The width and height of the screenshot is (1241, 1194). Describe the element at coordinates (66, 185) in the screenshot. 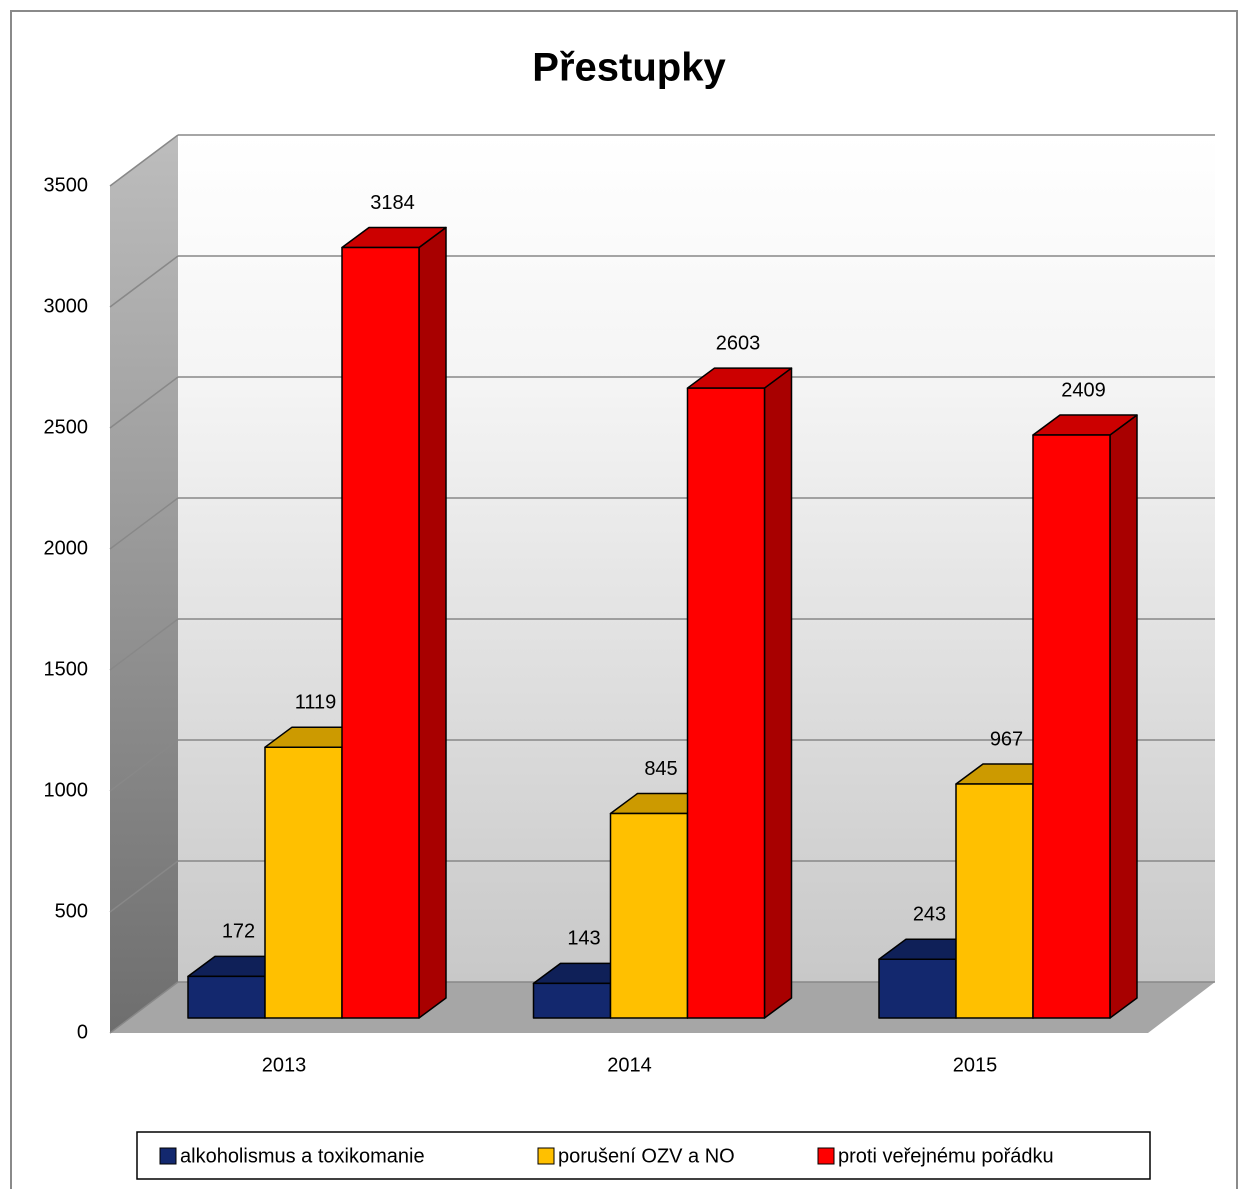

I see `y-tick-label: 3500` at that location.